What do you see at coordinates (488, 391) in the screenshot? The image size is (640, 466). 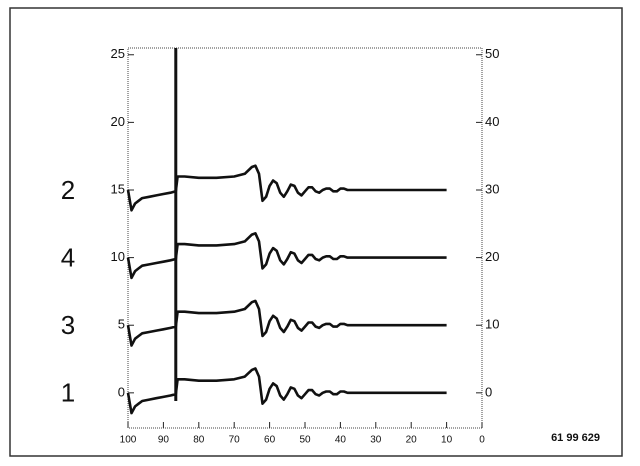 I see `y2-tick-label: 0` at bounding box center [488, 391].